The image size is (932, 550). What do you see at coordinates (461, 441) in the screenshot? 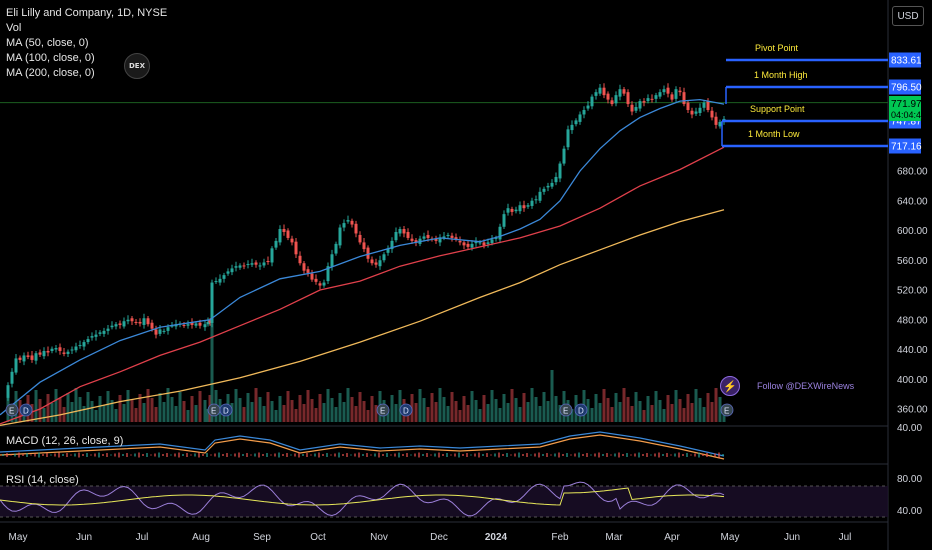
I see `macd-pane: 40.00` at bounding box center [461, 441].